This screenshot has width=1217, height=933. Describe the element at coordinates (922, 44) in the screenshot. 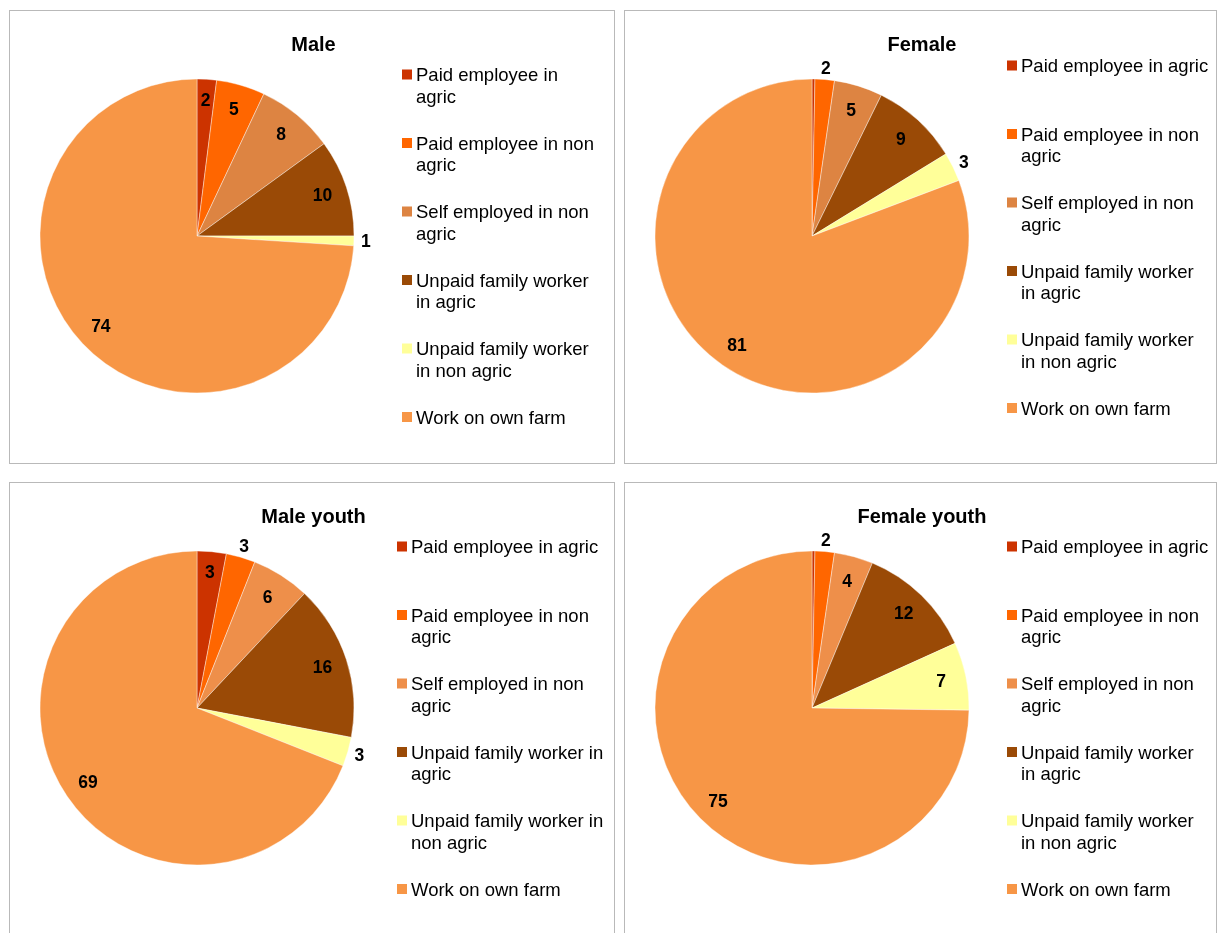

I see `text: Female` at that location.